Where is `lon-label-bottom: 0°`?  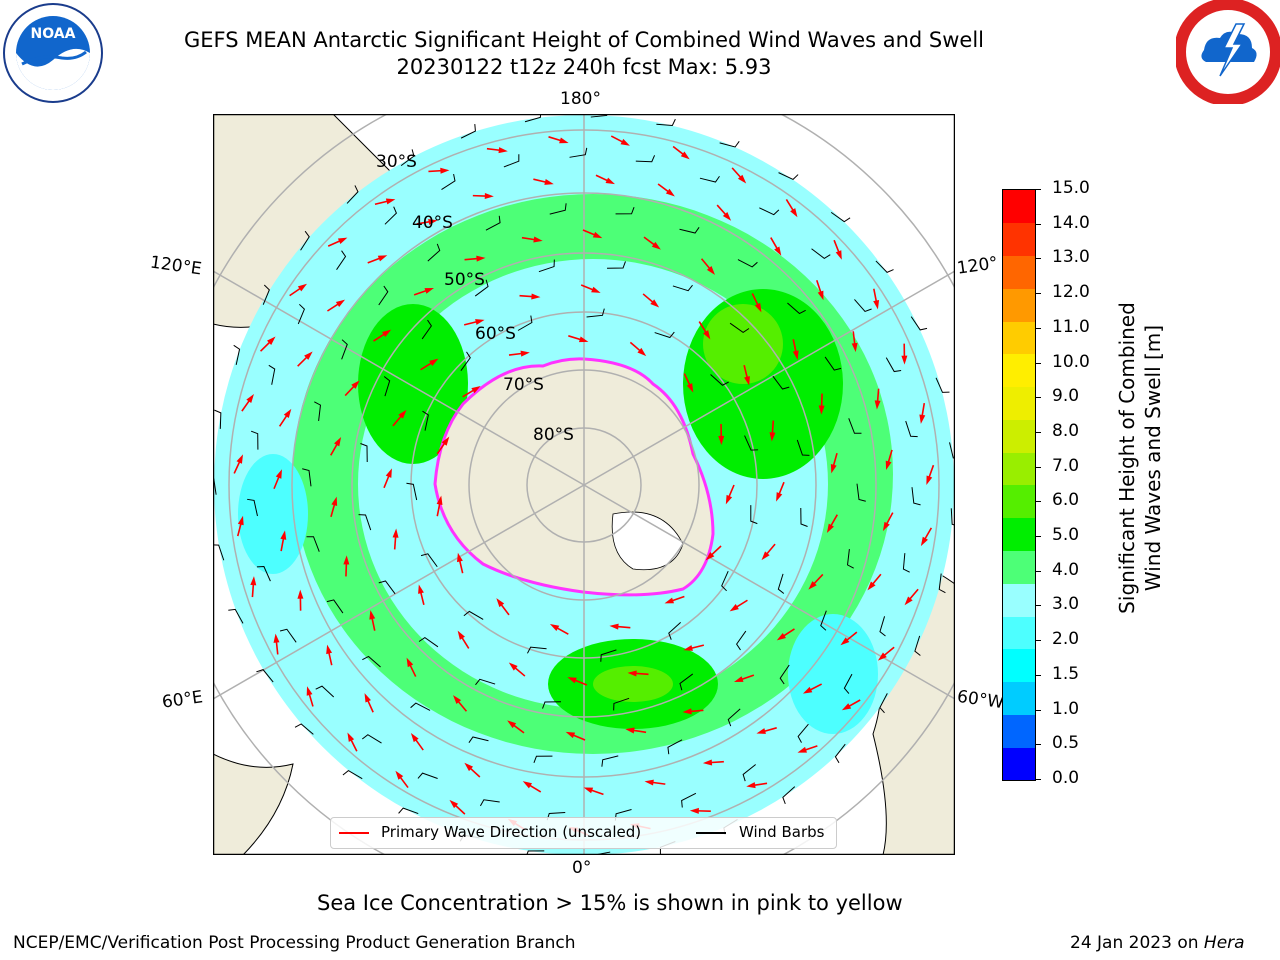
lon-label-bottom: 0° is located at coordinates (582, 868).